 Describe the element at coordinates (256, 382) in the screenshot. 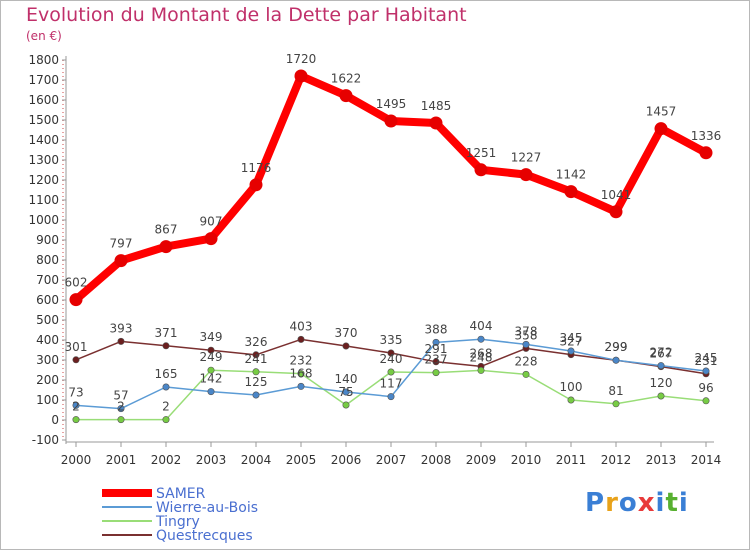

I see `data-label: 125` at that location.